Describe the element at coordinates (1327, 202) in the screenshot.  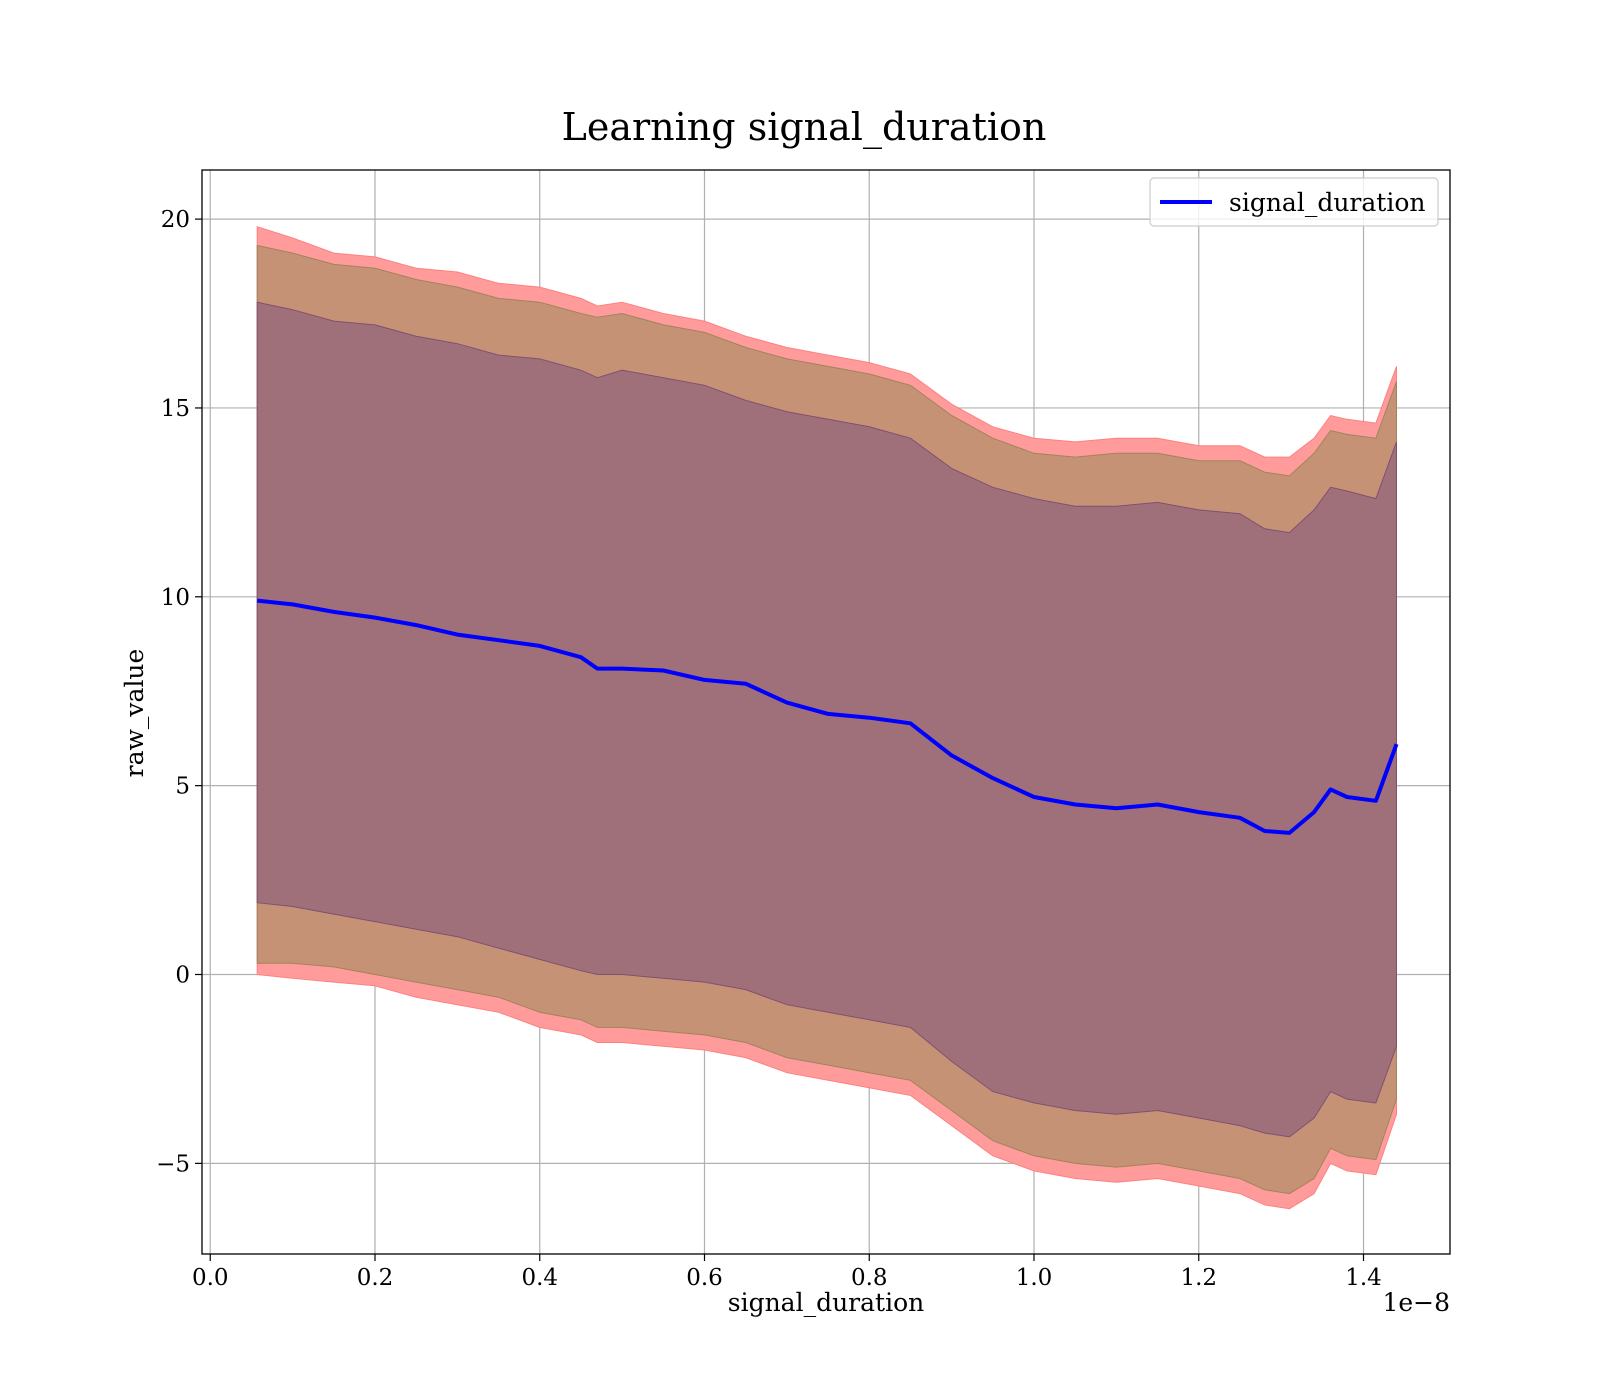
I see `legend-label: signal_duration` at that location.